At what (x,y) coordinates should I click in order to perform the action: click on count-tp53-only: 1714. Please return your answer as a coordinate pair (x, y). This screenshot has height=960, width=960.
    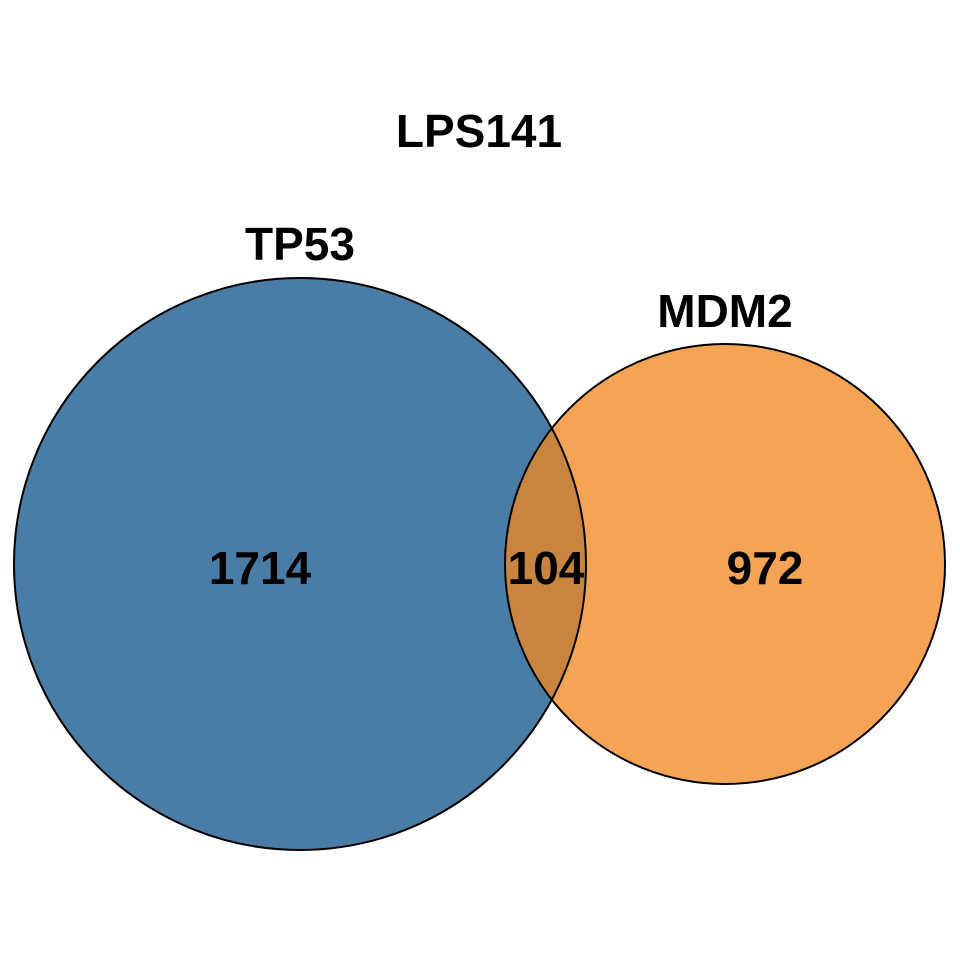
    Looking at the image, I should click on (260, 568).